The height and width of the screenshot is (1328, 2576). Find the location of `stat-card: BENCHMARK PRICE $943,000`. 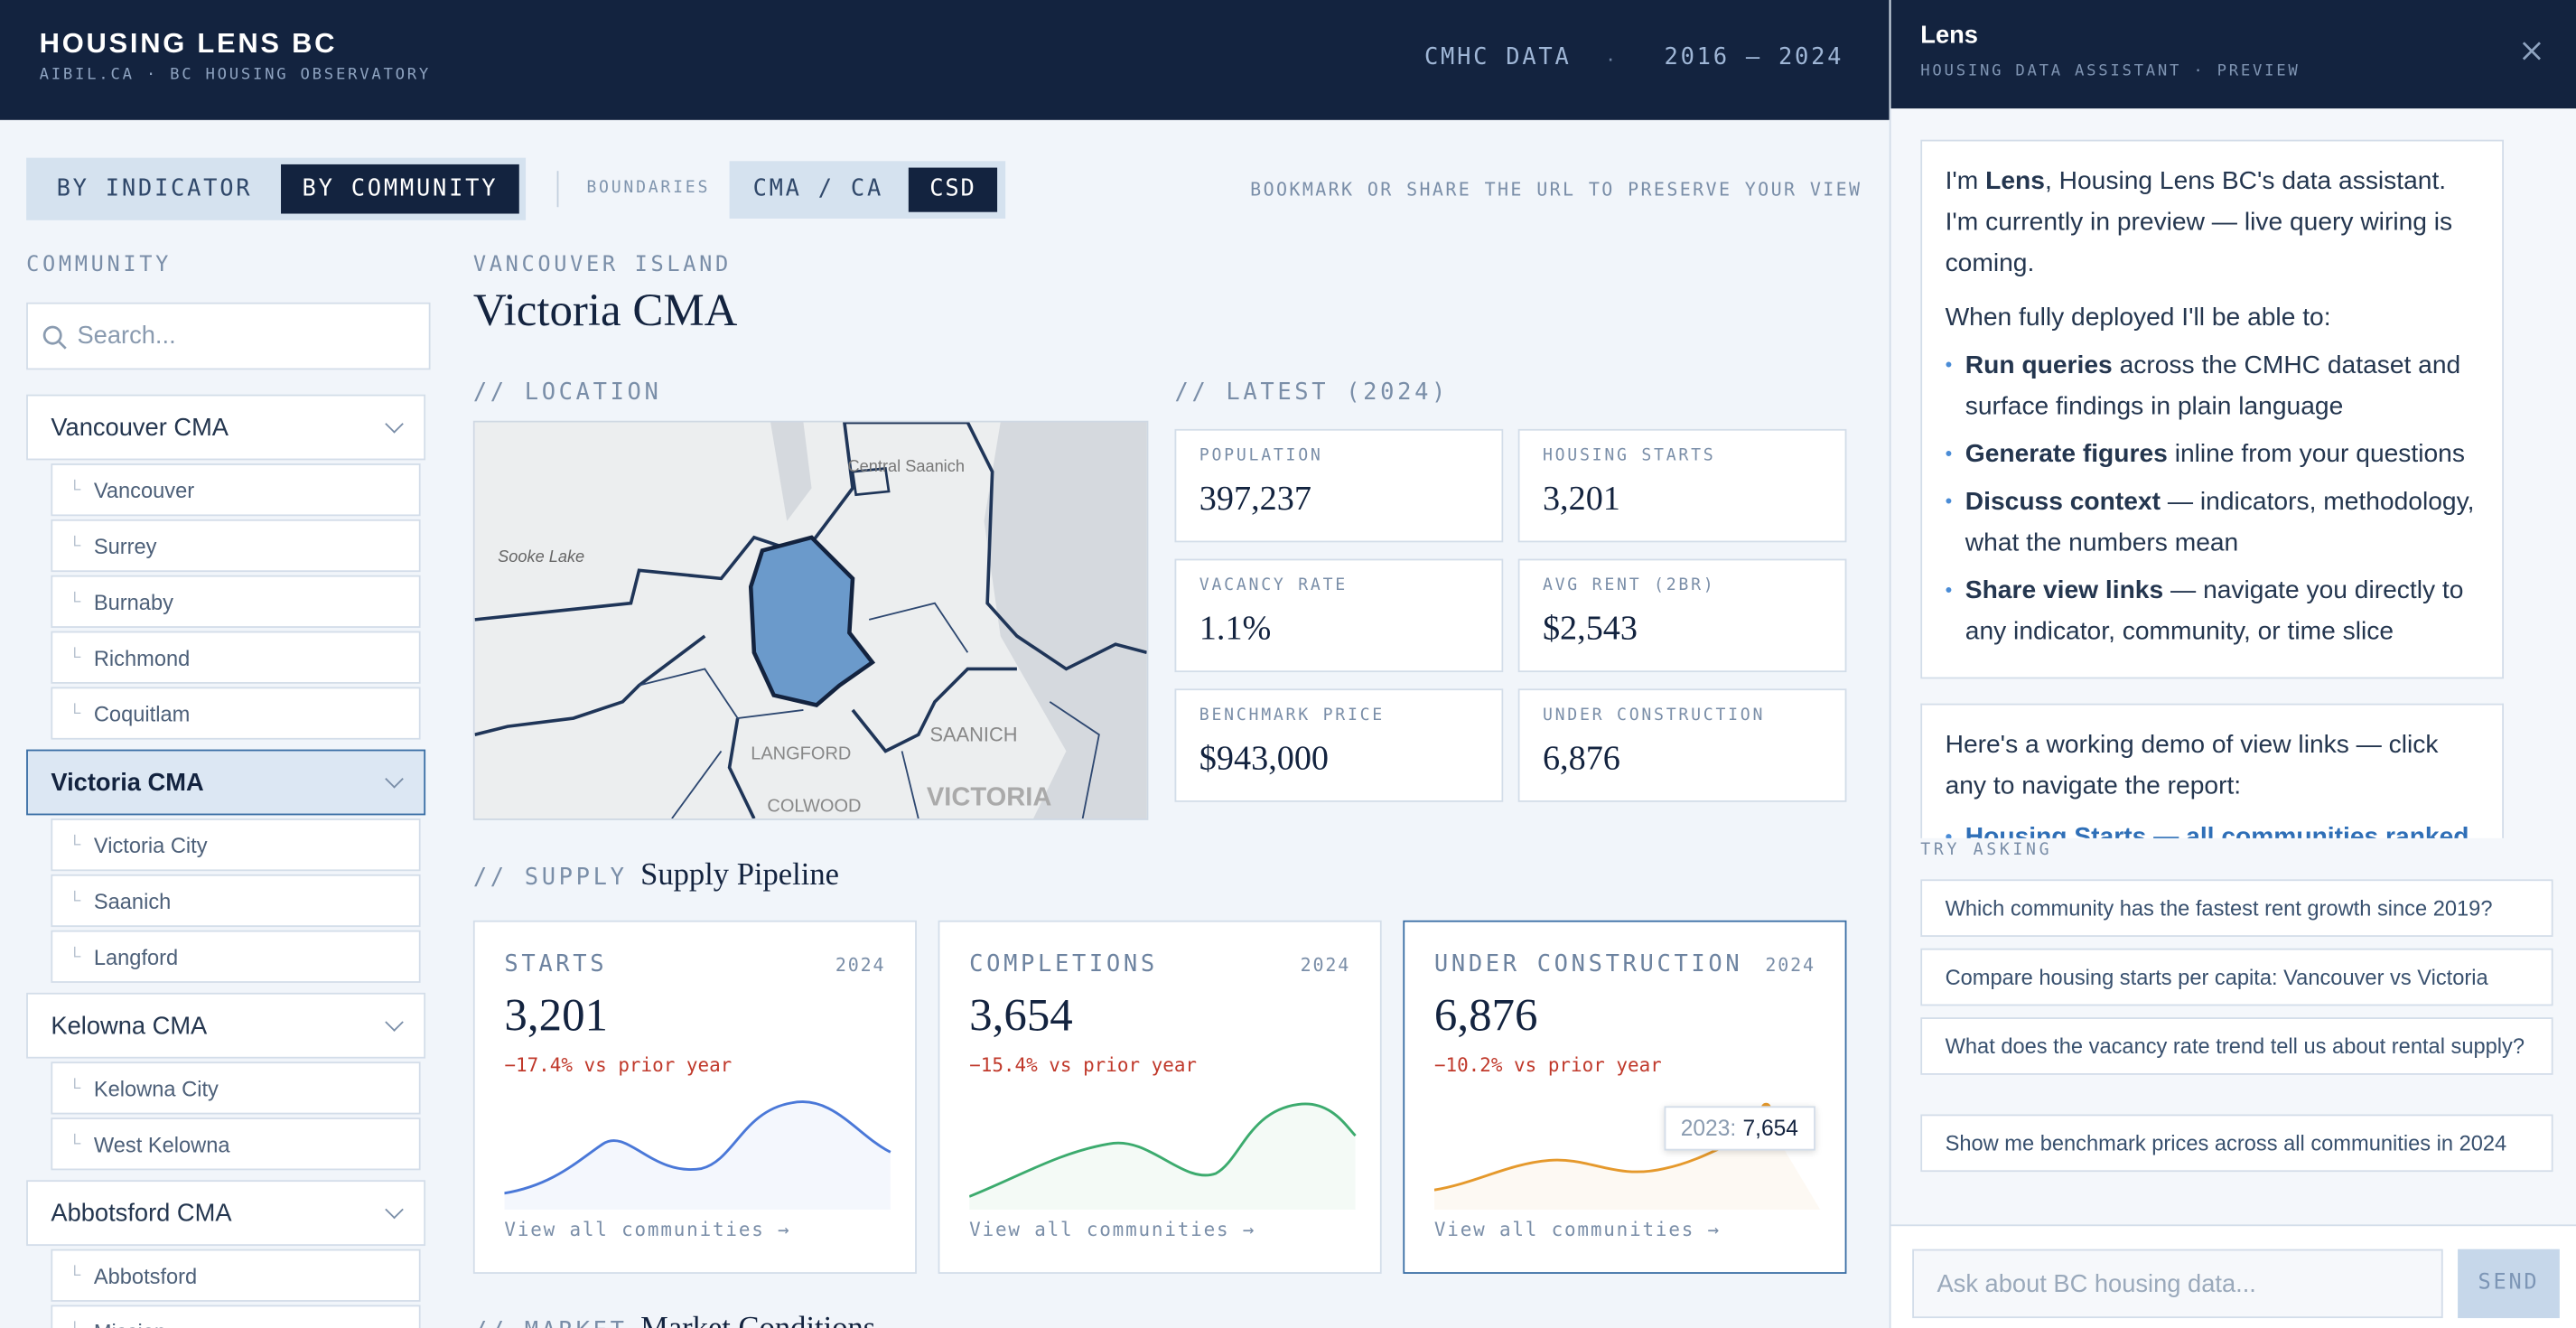

stat-card: BENCHMARK PRICE $943,000 is located at coordinates (1339, 745).